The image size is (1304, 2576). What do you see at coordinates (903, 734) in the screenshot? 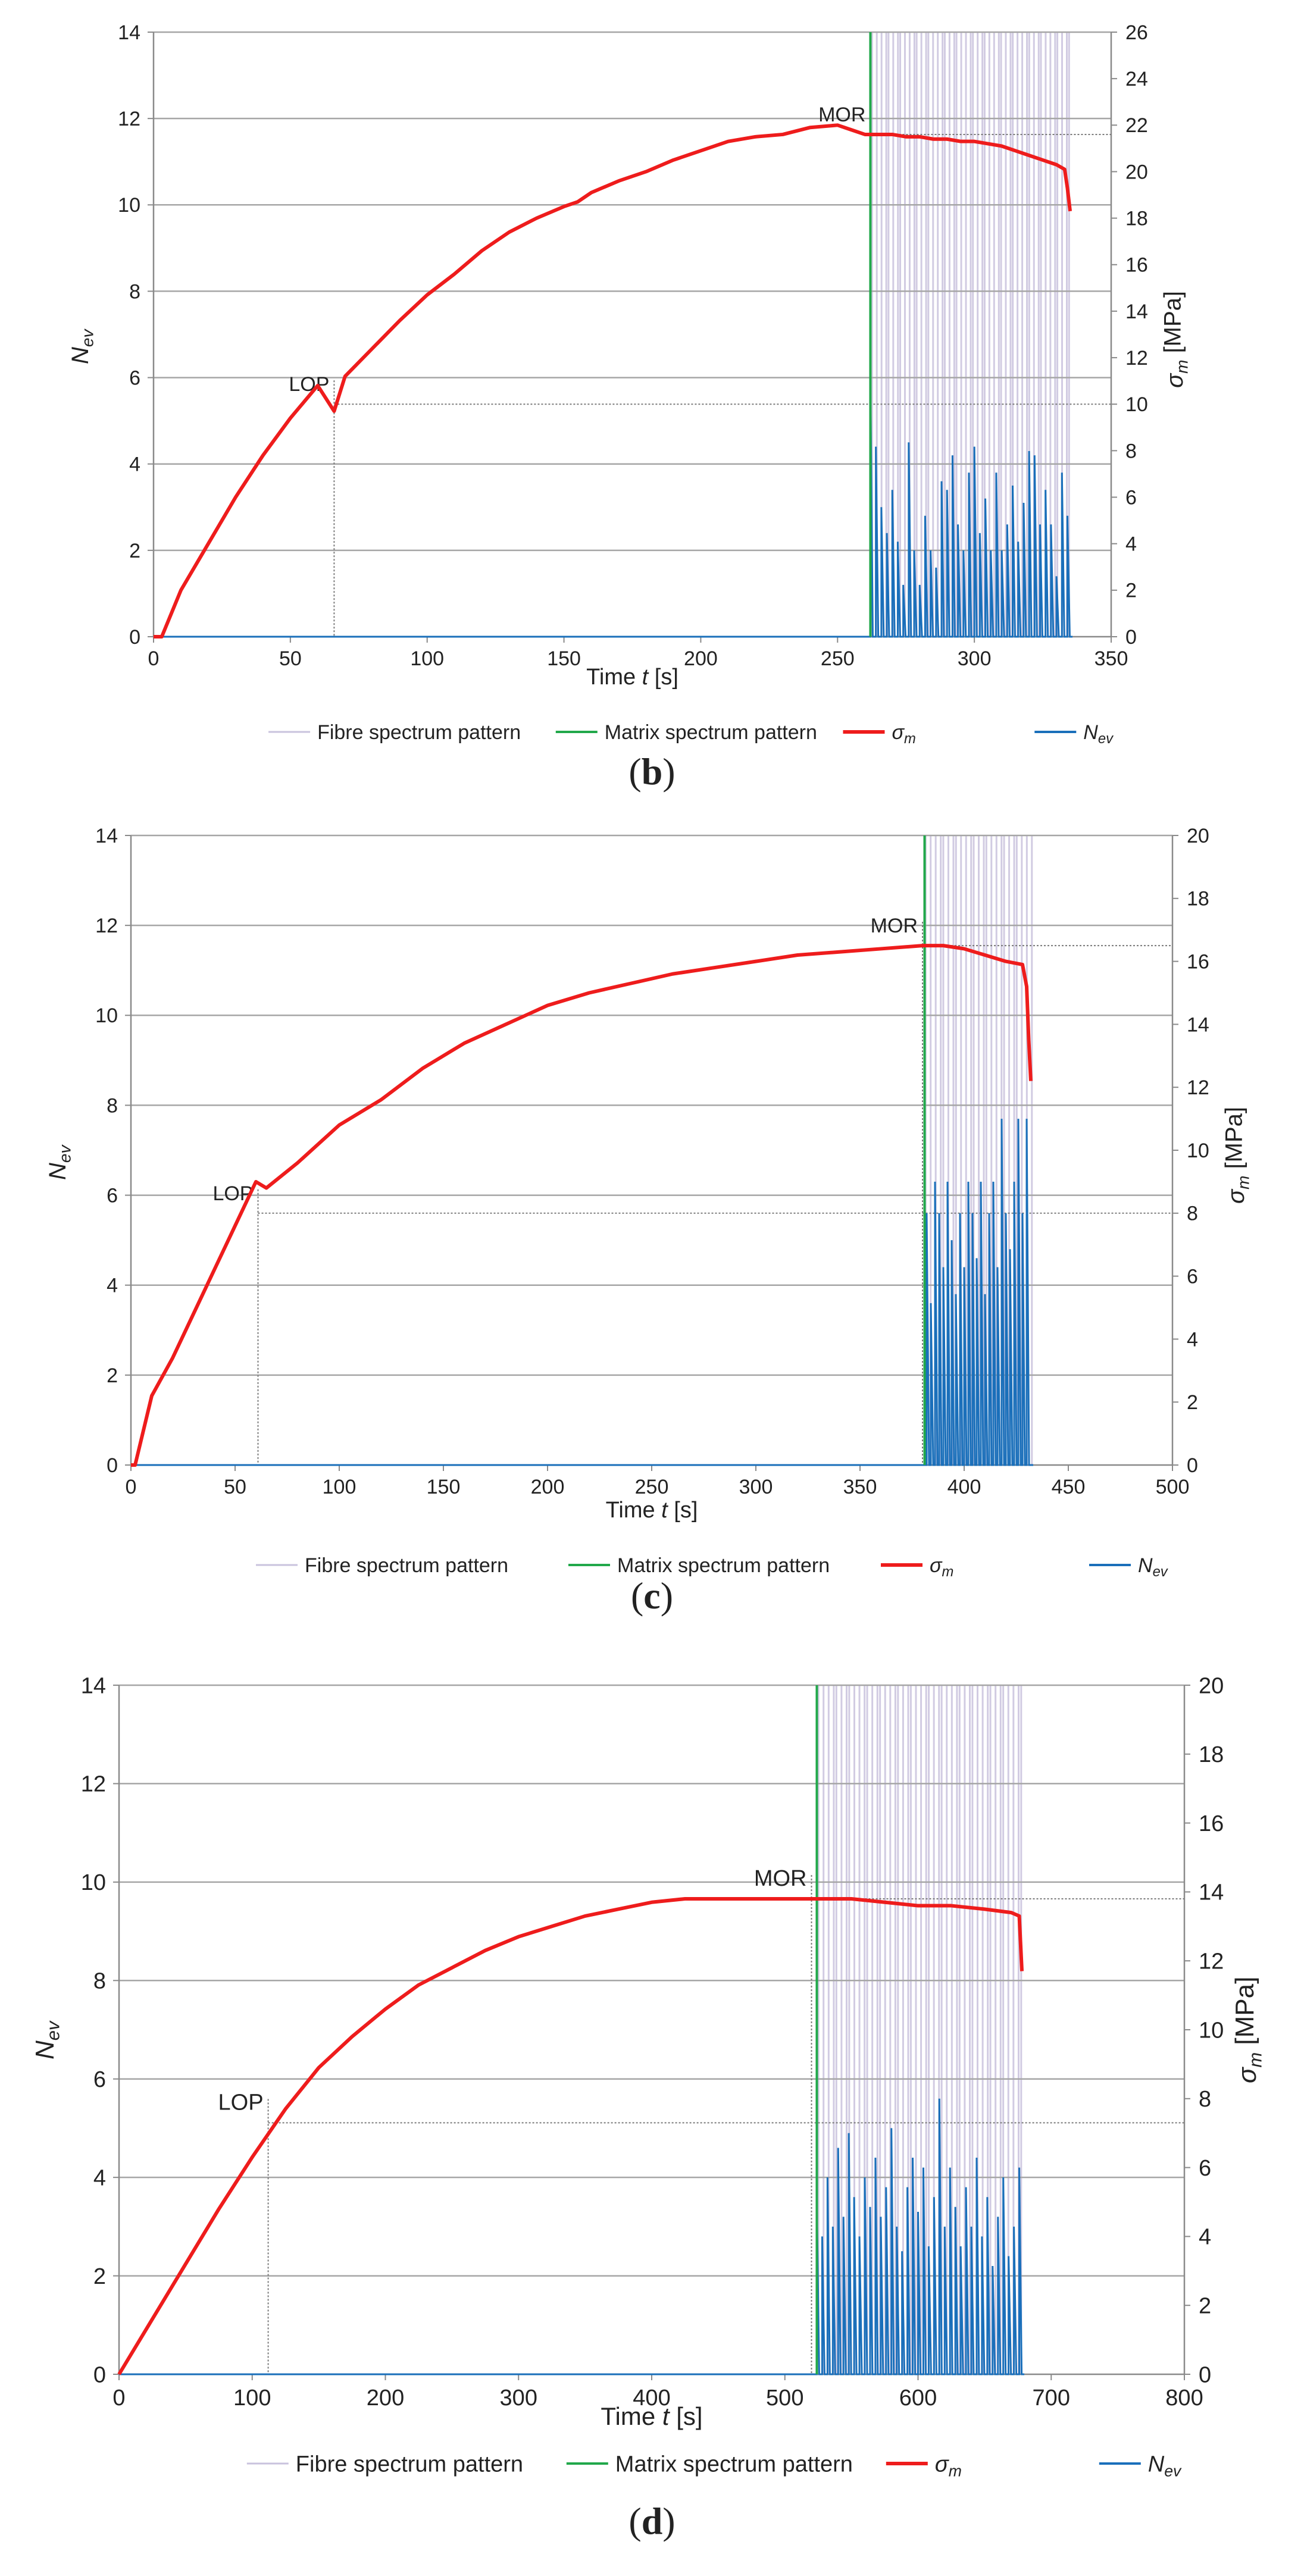
I see `legend-label-sigma: σm` at bounding box center [903, 734].